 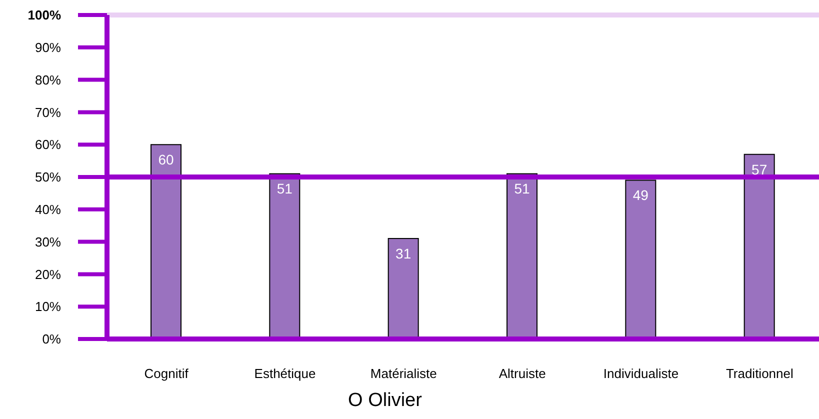 I want to click on data-label: 49, so click(x=640, y=195).